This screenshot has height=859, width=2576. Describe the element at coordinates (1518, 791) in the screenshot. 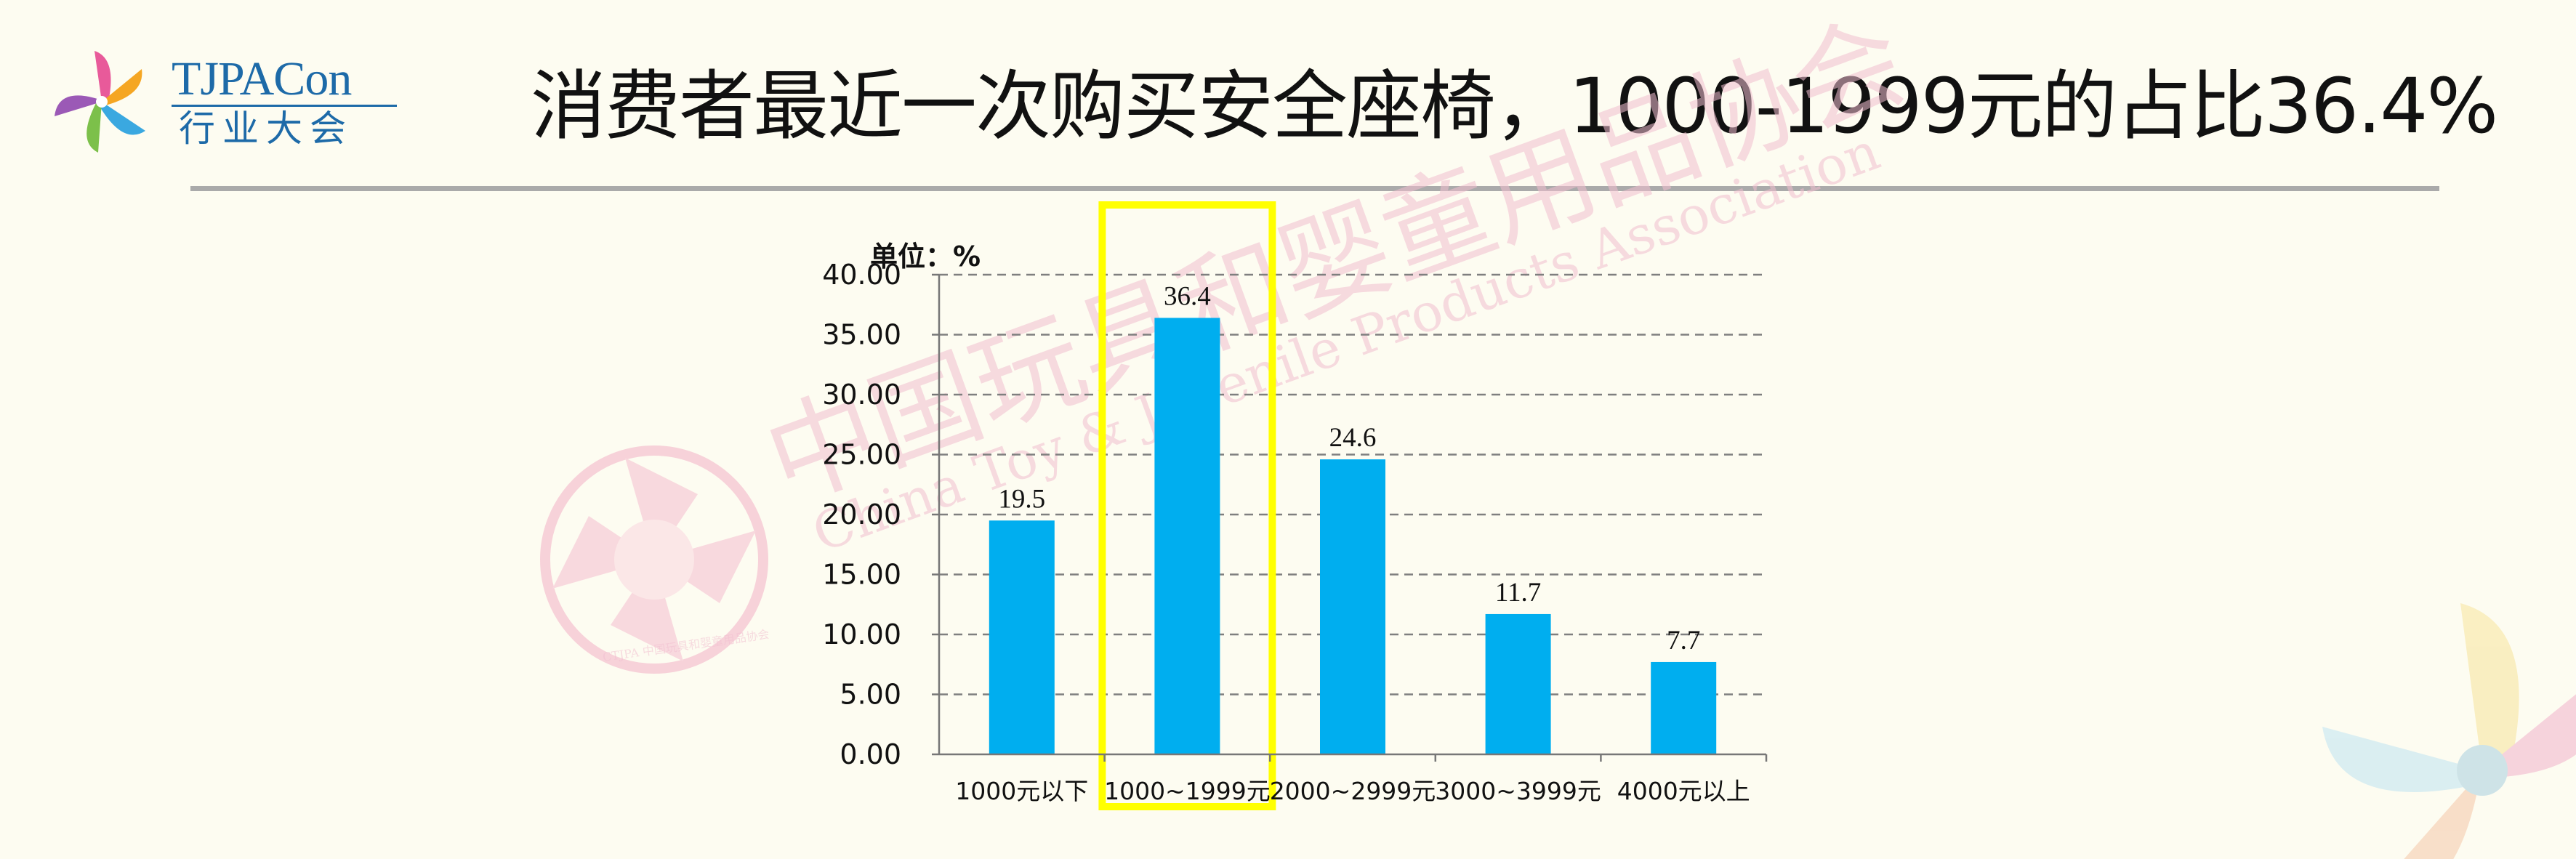

I see `x-category-label: 3000~3999元` at that location.